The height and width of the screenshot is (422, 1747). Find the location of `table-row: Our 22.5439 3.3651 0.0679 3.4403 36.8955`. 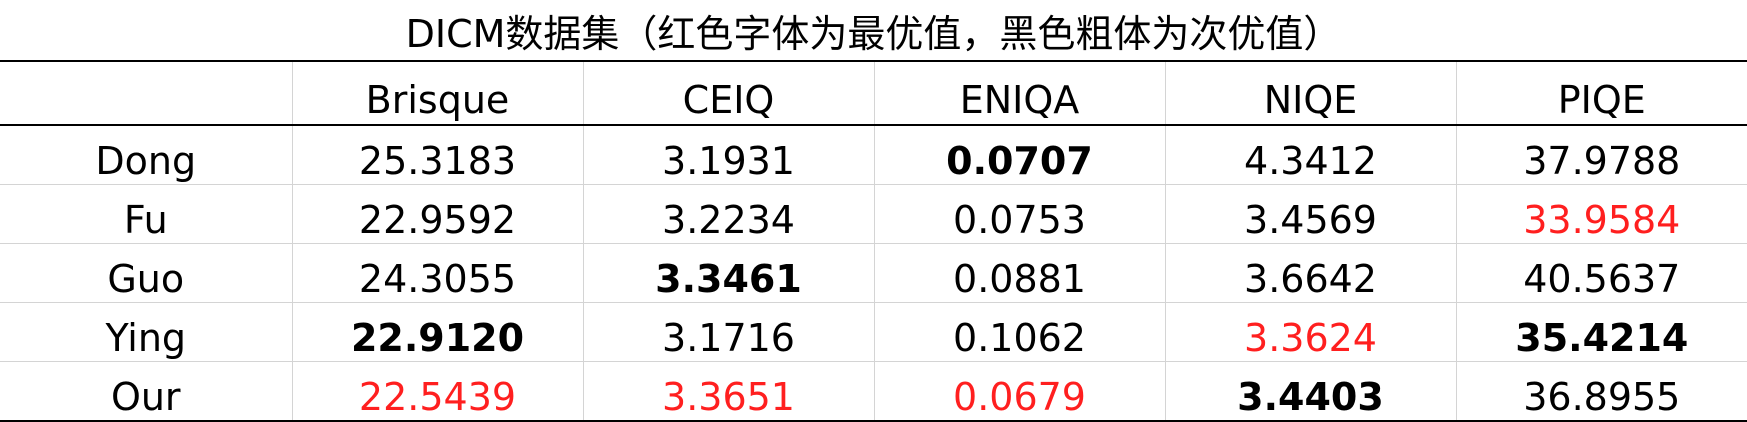

table-row: Our 22.5439 3.3651 0.0679 3.4403 36.8955 is located at coordinates (873, 391).